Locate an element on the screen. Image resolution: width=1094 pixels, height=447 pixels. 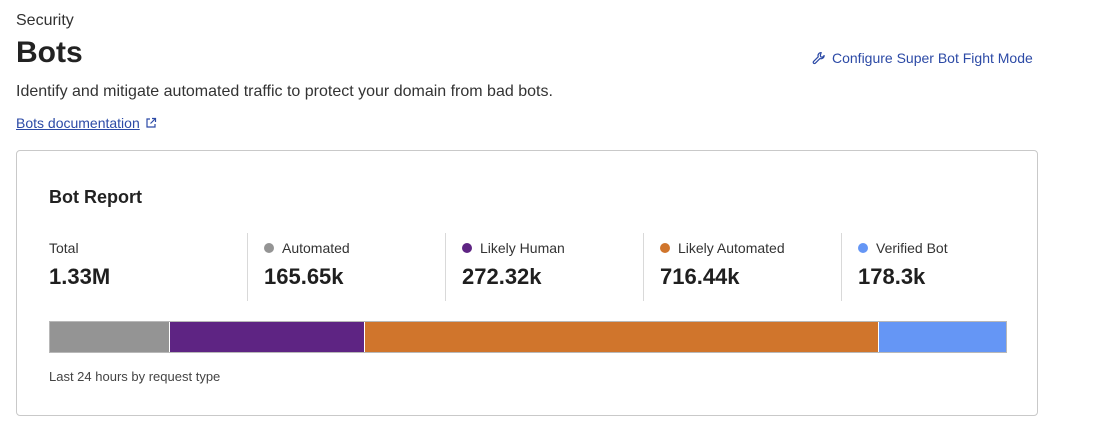
stat-label: Likely Human is located at coordinates (522, 248).